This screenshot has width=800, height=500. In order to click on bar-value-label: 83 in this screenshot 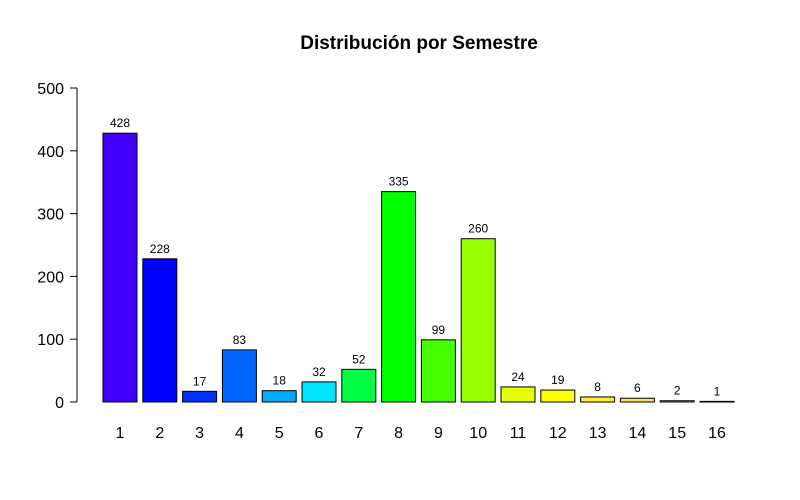, I will do `click(240, 340)`.